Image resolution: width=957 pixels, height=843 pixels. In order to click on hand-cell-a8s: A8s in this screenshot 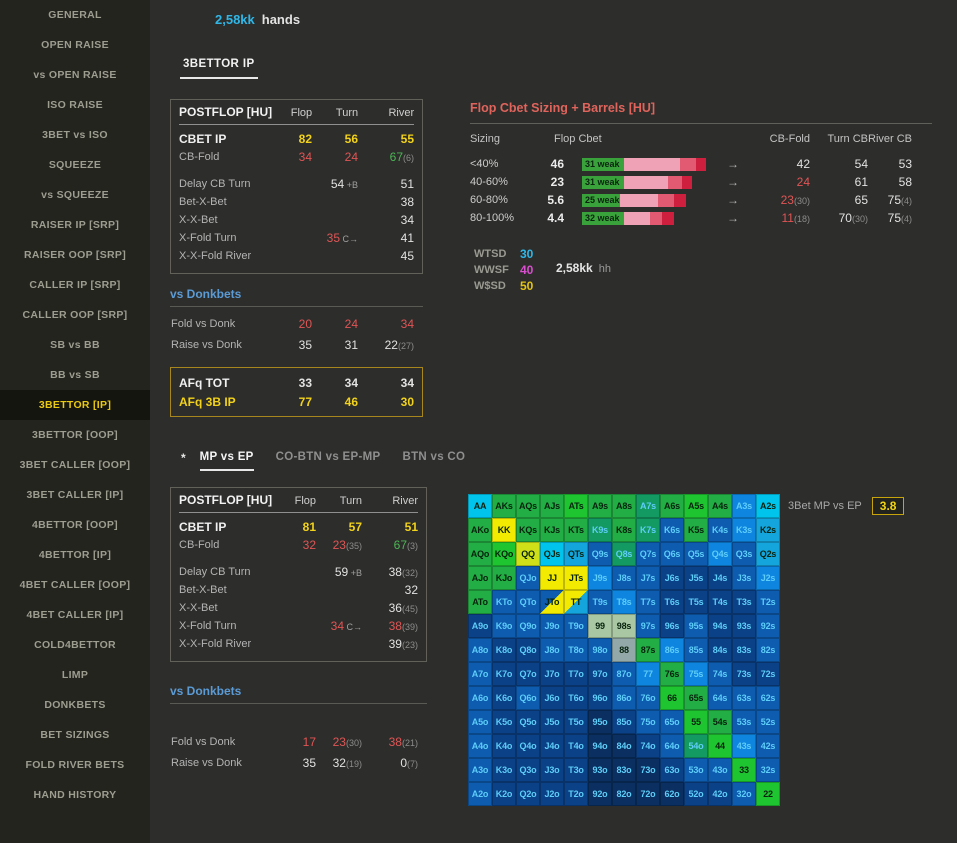, I will do `click(624, 506)`.